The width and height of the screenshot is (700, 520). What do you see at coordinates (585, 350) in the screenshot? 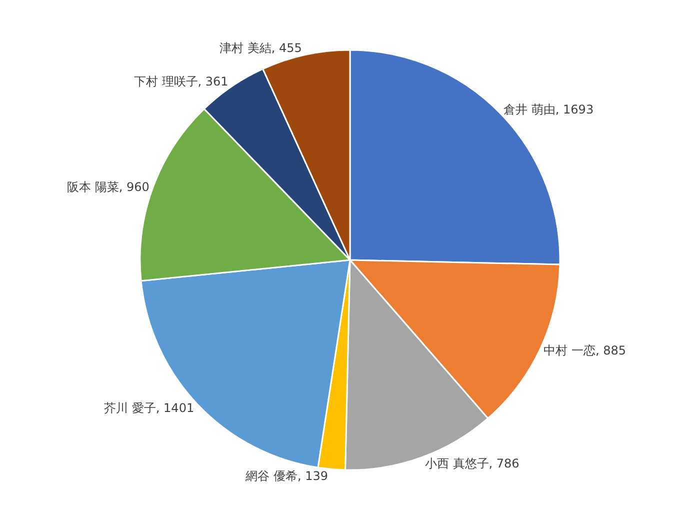
I see `slice-label: 中村 一恋, 885` at bounding box center [585, 350].